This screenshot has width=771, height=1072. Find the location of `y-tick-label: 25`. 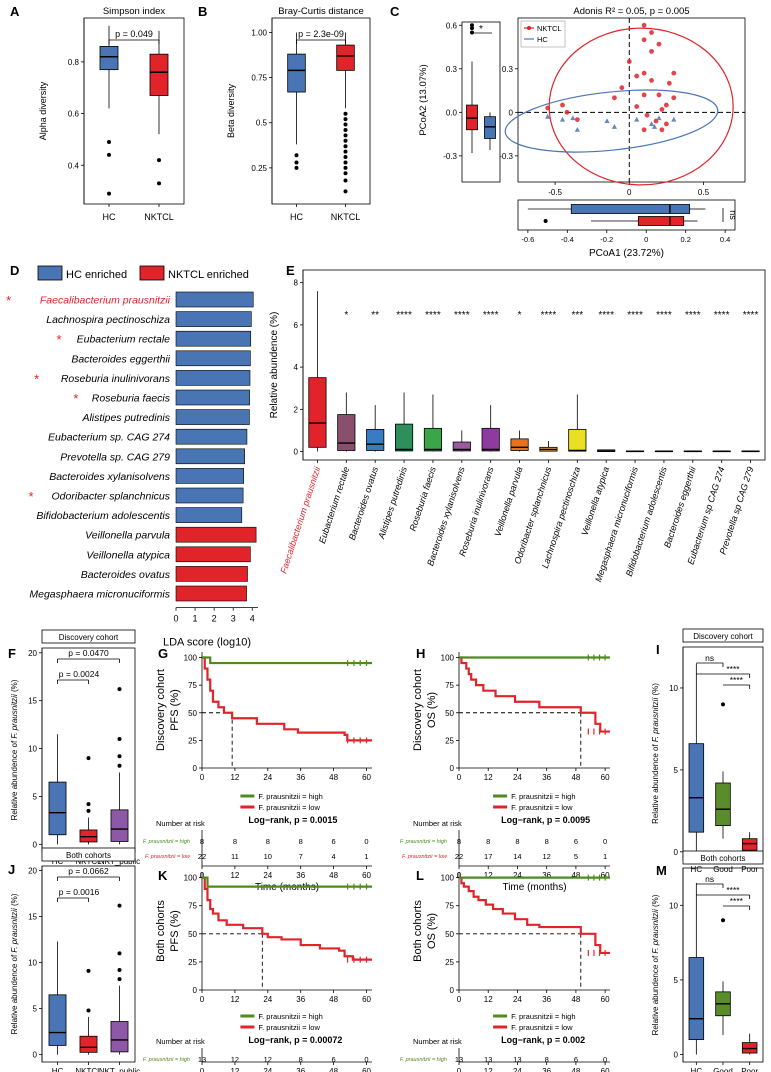

y-tick-label: 25 is located at coordinates (192, 962).